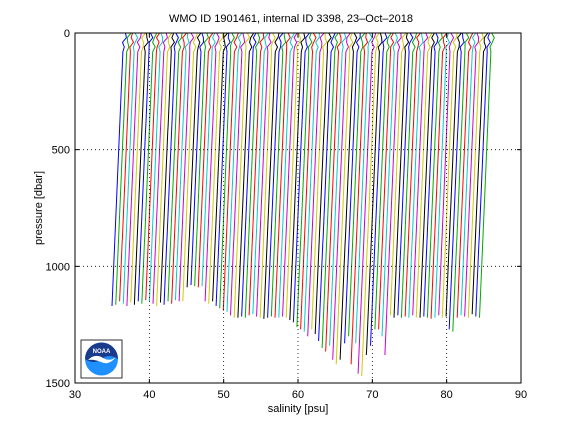  Describe the element at coordinates (61, 151) in the screenshot. I see `y-tick-label: 500` at that location.